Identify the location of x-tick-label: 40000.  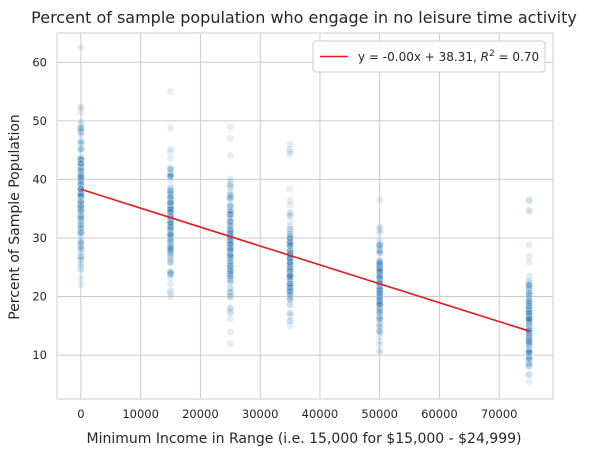
(320, 414).